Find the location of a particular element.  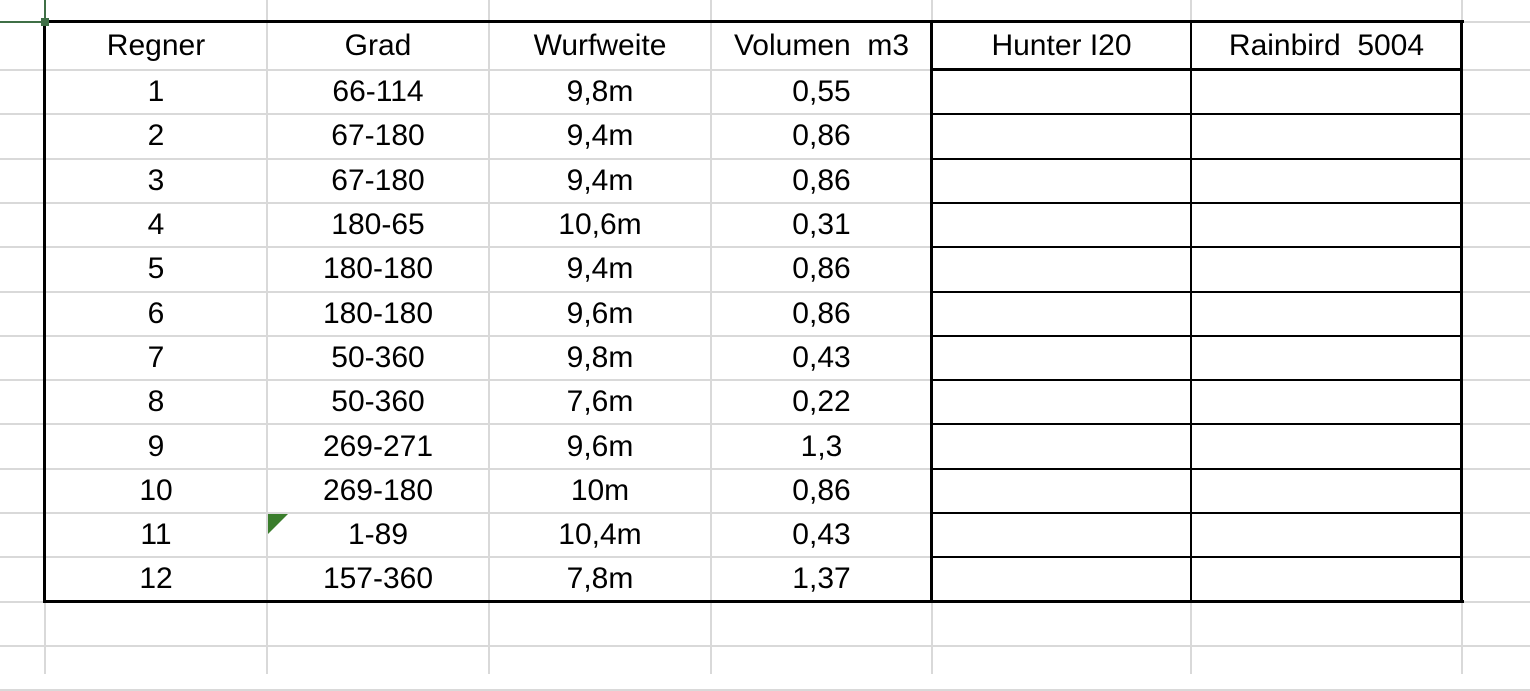

data-cell: 157-360 is located at coordinates (378, 579).